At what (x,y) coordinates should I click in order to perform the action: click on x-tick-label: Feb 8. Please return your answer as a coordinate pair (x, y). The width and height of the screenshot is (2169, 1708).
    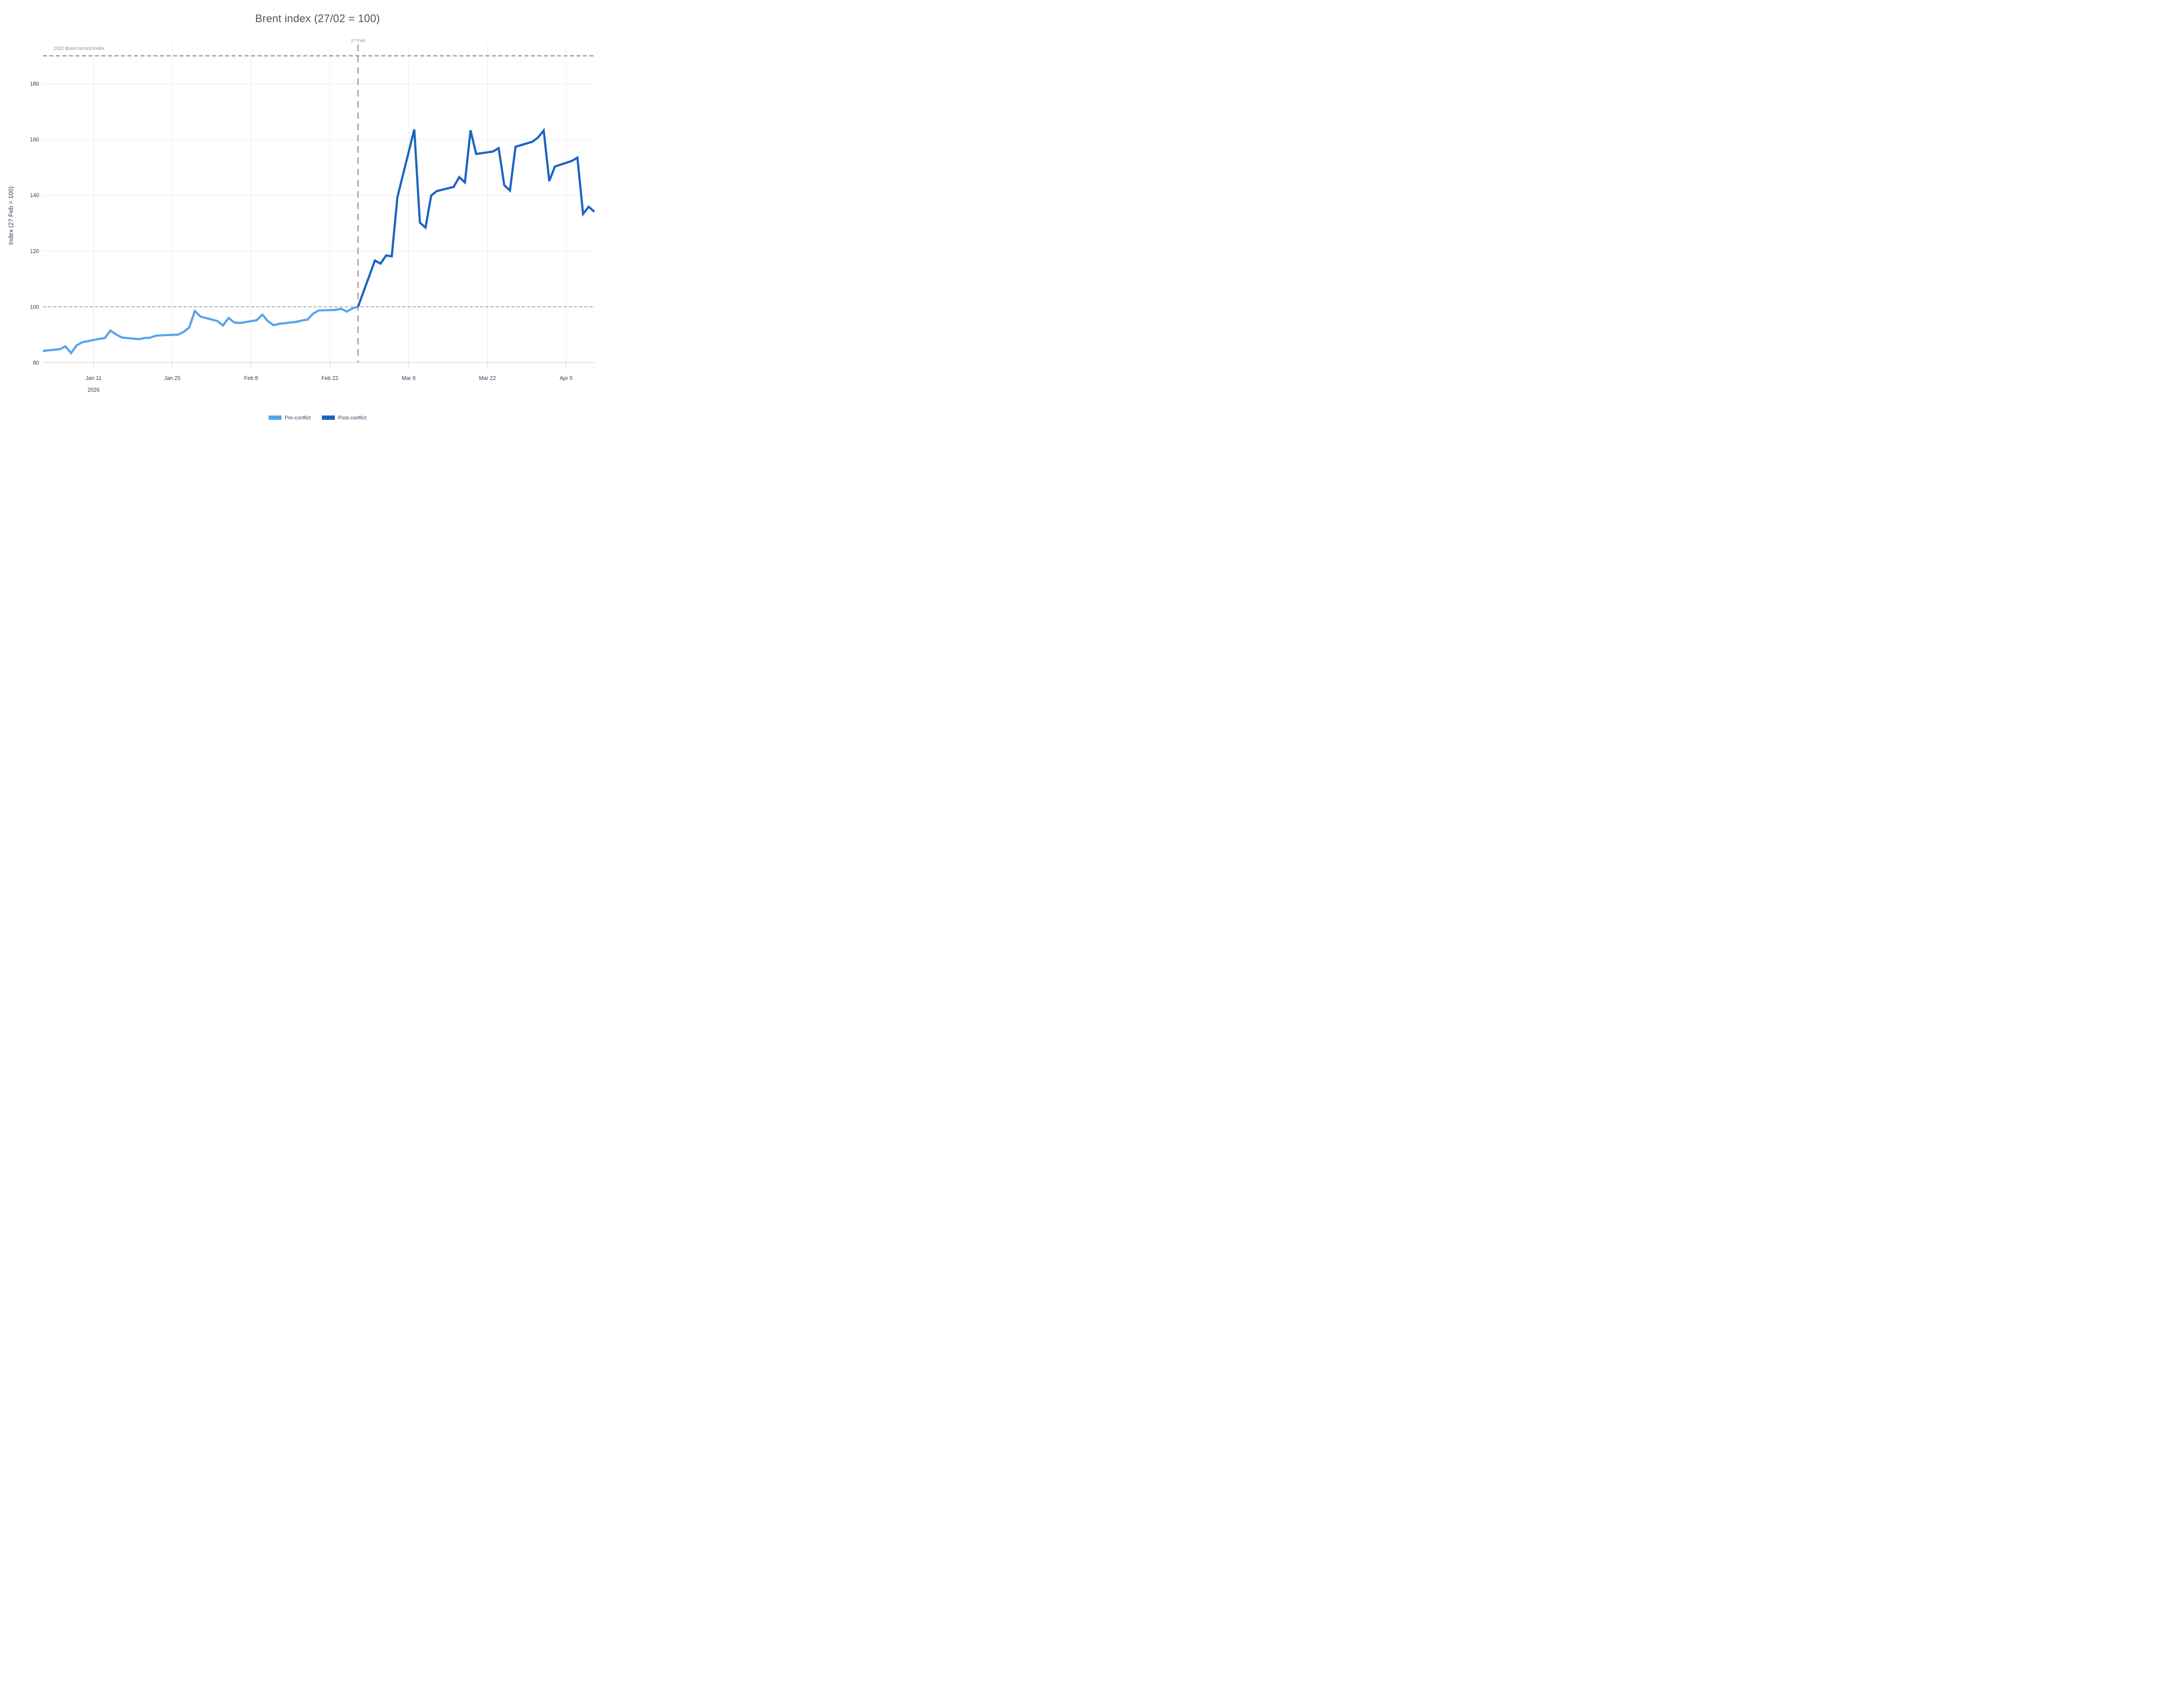
    Looking at the image, I should click on (251, 378).